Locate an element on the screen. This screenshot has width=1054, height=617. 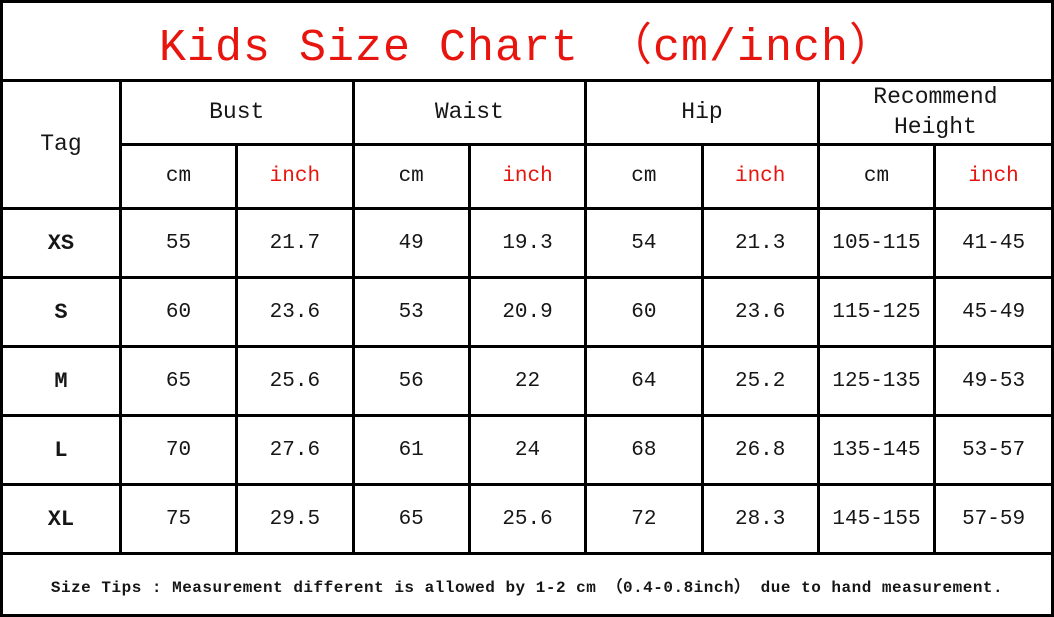
waist-cm-cell: 56 is located at coordinates (411, 381).